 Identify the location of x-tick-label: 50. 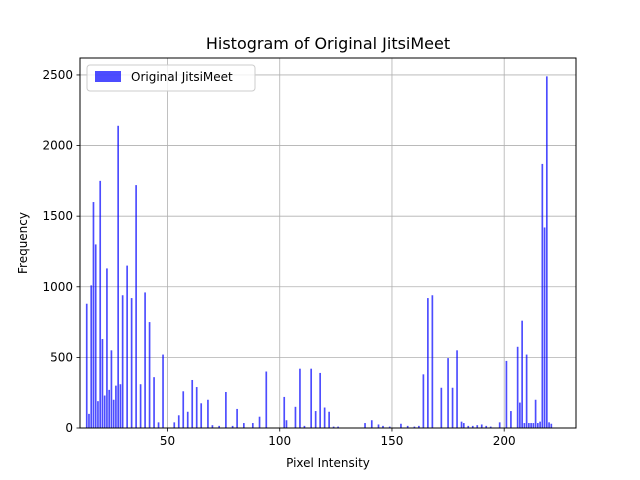
(167, 441).